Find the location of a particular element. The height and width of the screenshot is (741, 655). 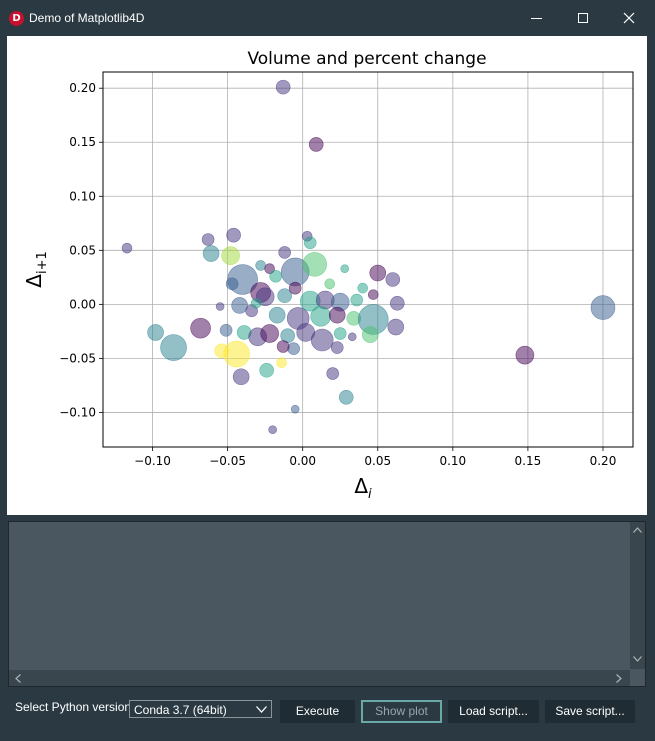

scroll-up-icon is located at coordinates (637, 530).